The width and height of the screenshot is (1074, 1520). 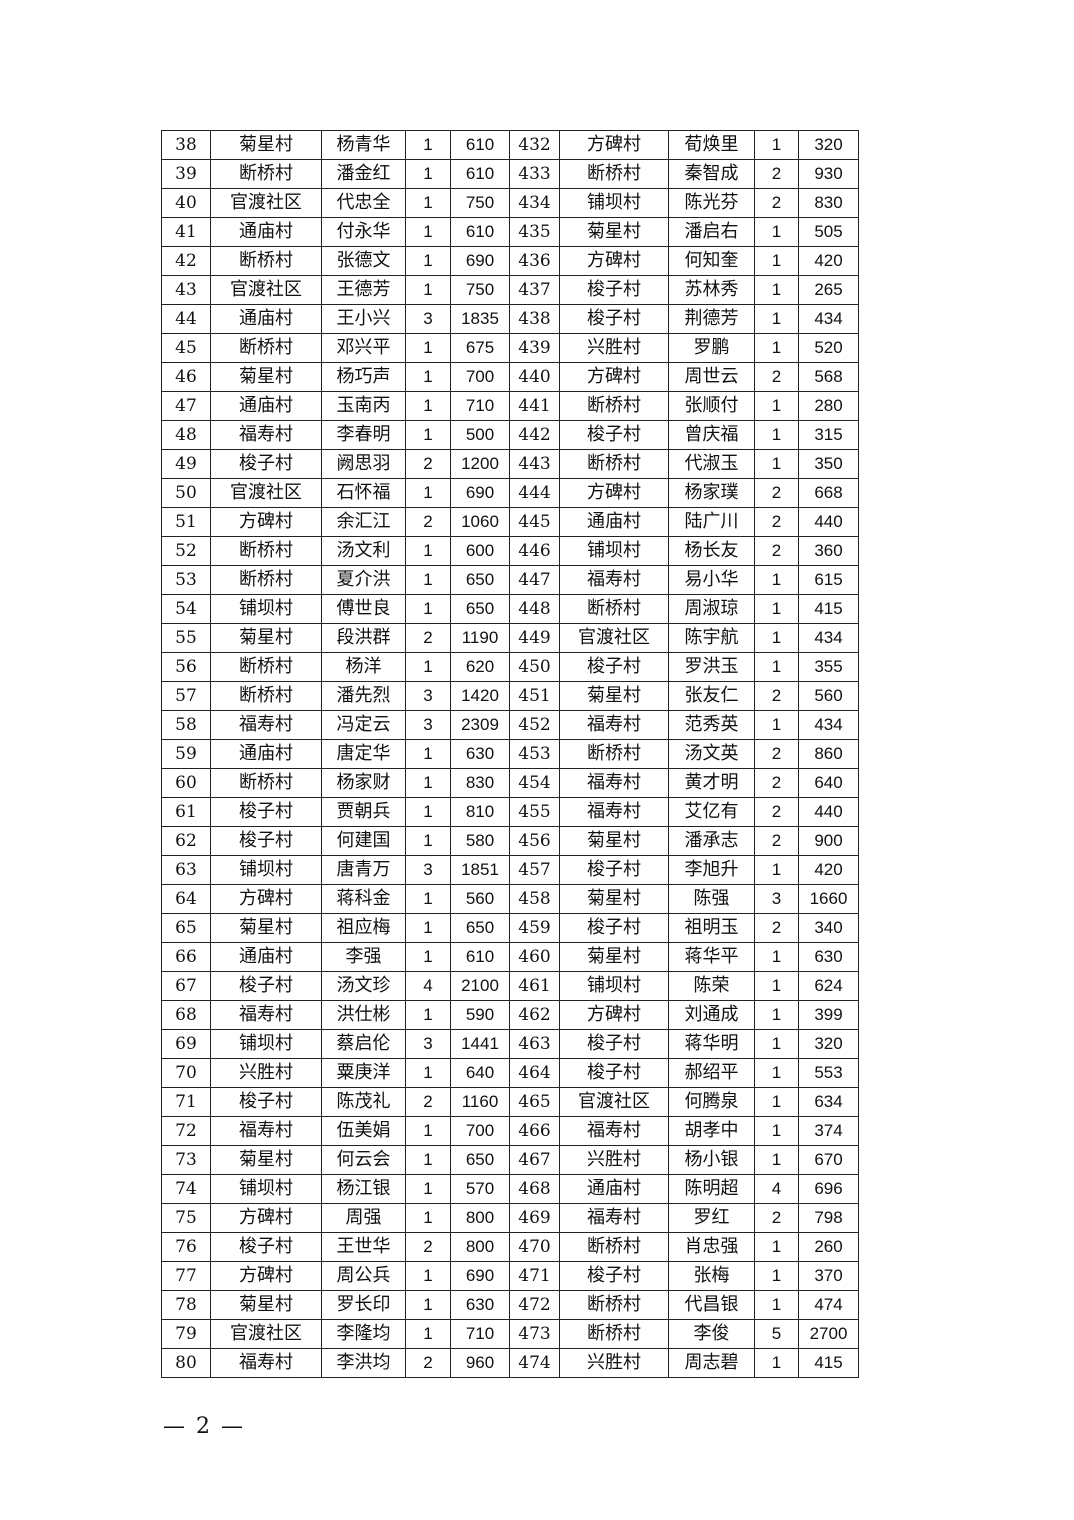 I want to click on row-number-cell: 443, so click(x=534, y=464).